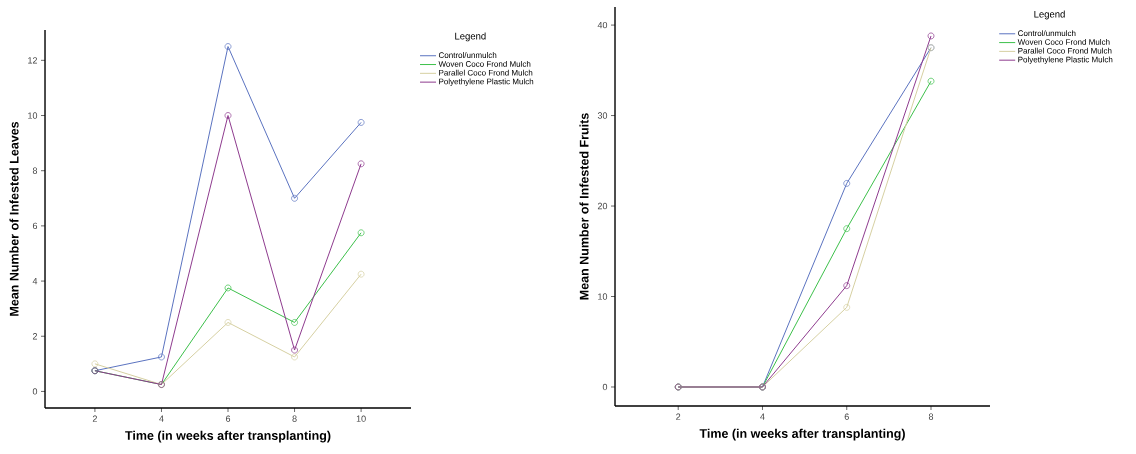 The image size is (1136, 454). Describe the element at coordinates (35, 170) in the screenshot. I see `y-tick-label: 8` at that location.